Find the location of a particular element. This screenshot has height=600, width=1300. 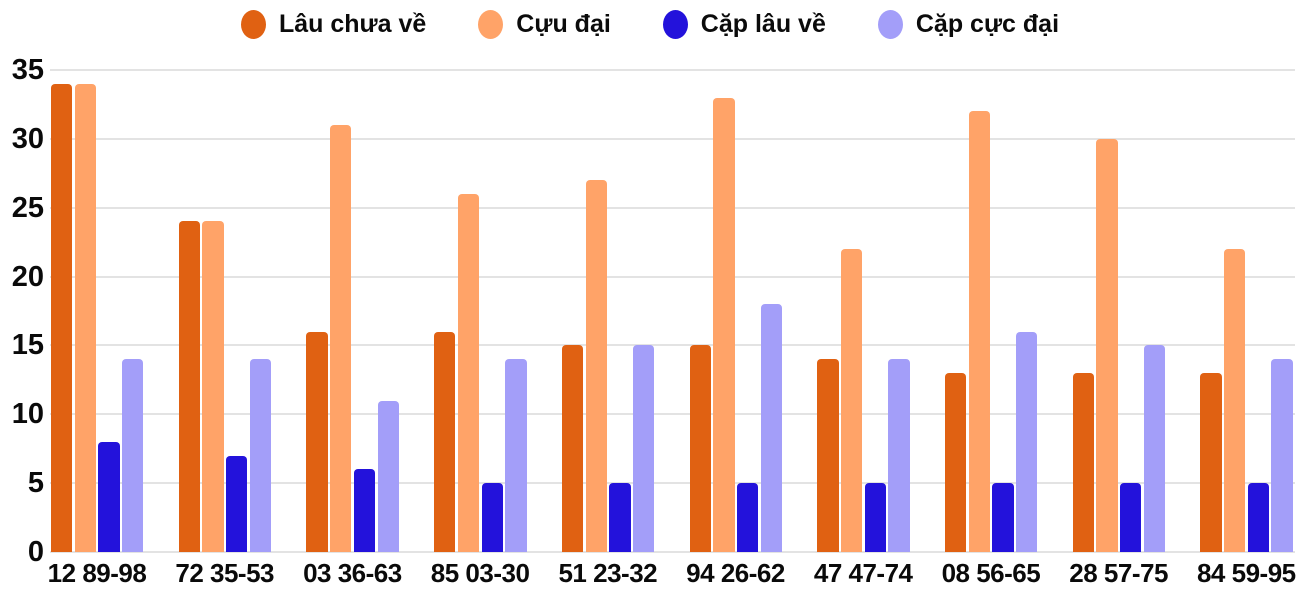

bar-cặp-lâu-về-84-59-95 is located at coordinates (1258, 517).